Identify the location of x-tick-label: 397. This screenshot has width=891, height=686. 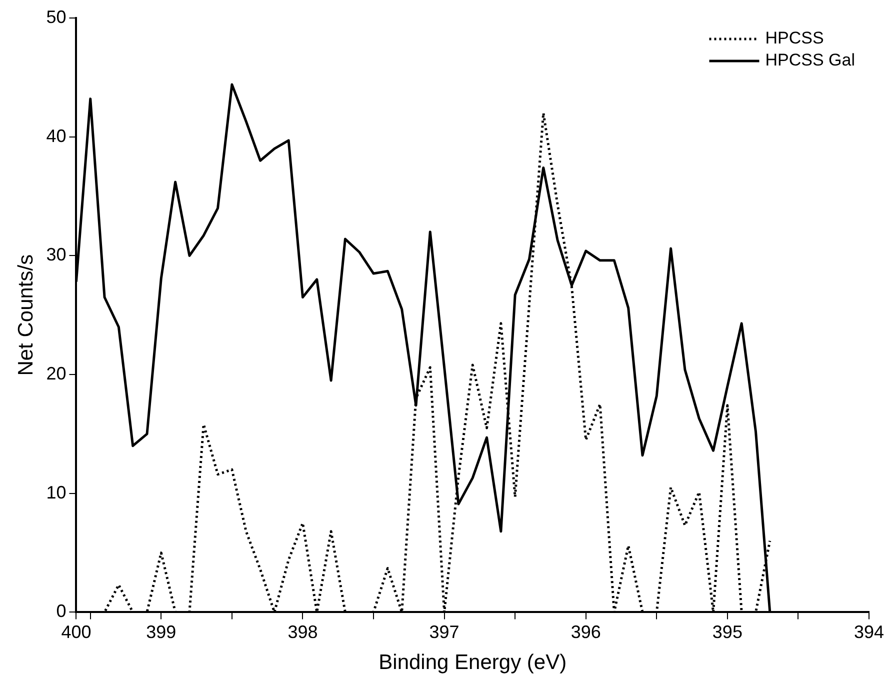
(444, 632).